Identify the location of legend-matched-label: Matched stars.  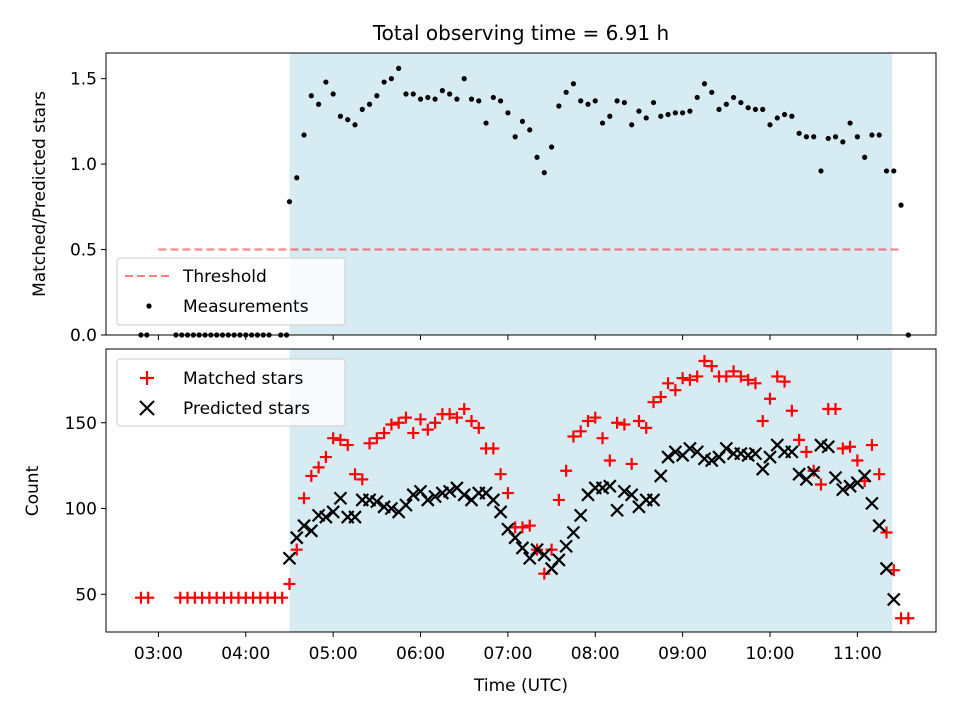
(243, 379).